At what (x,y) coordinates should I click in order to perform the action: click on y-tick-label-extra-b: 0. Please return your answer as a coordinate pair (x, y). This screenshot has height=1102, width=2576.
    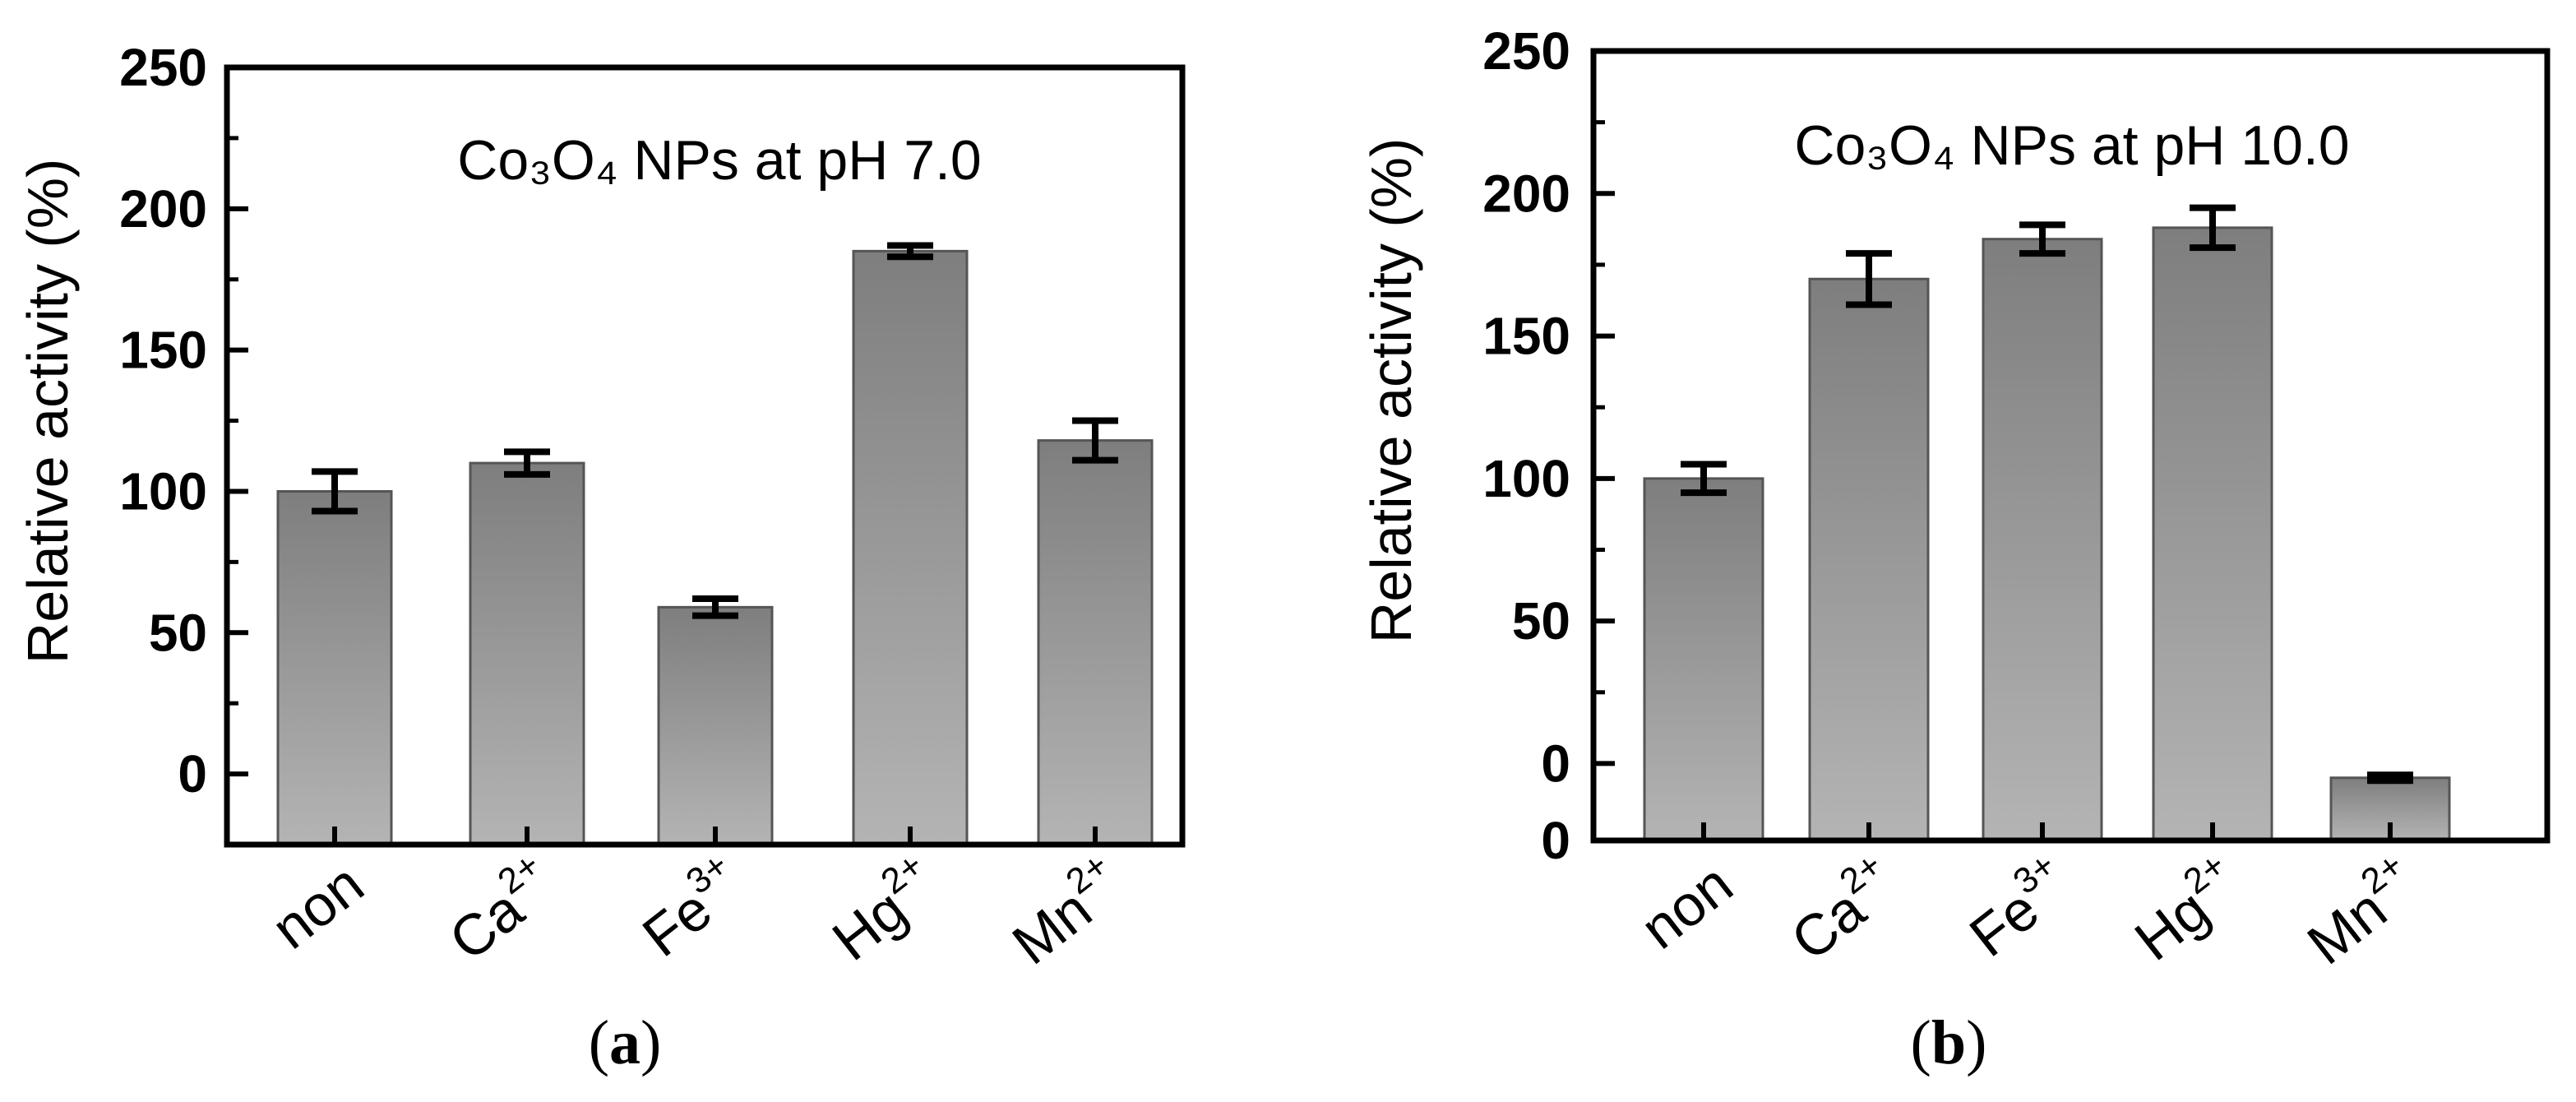
    Looking at the image, I should click on (1555, 840).